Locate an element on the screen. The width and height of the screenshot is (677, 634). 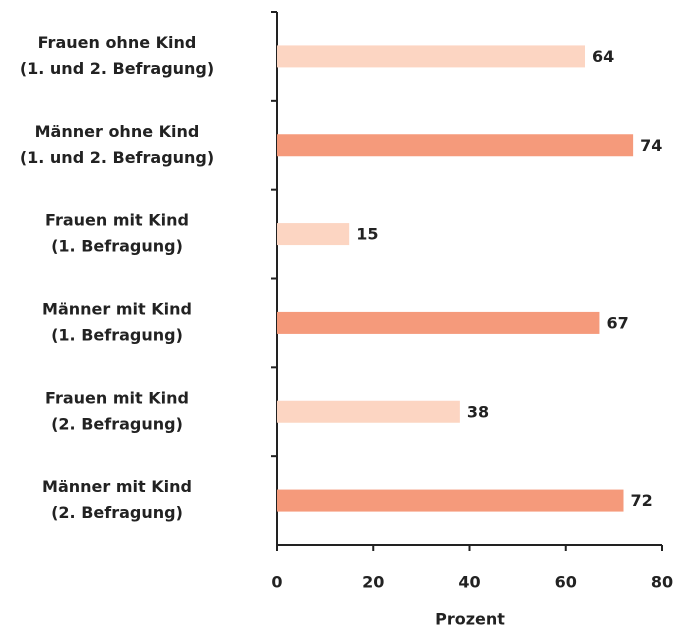
value-label: 67 is located at coordinates (617, 322).